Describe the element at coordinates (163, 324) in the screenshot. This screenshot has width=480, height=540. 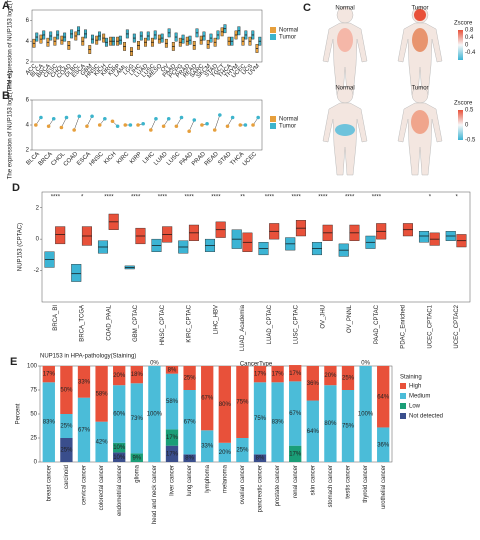
I see `x-tick-label: HNSC_CPTAC` at that location.